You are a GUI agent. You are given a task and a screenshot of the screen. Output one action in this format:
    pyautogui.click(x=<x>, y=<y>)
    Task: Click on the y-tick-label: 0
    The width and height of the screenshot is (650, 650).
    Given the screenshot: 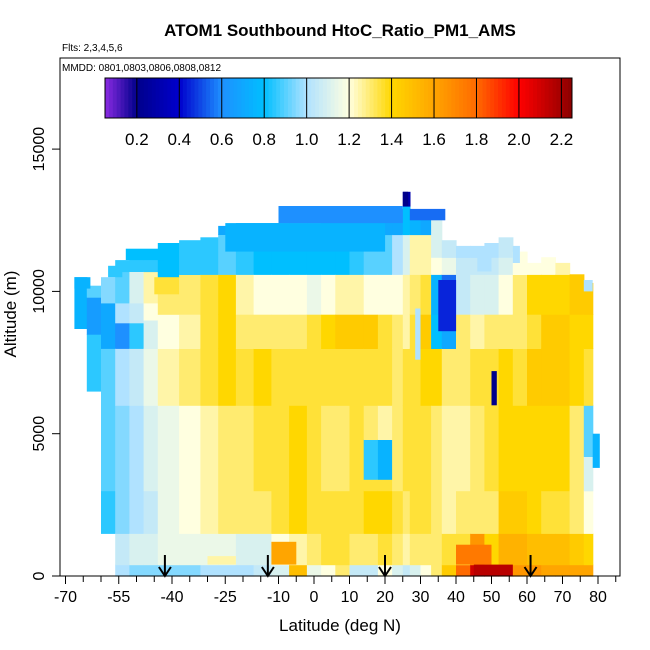 What is the action you would take?
    pyautogui.click(x=39, y=575)
    